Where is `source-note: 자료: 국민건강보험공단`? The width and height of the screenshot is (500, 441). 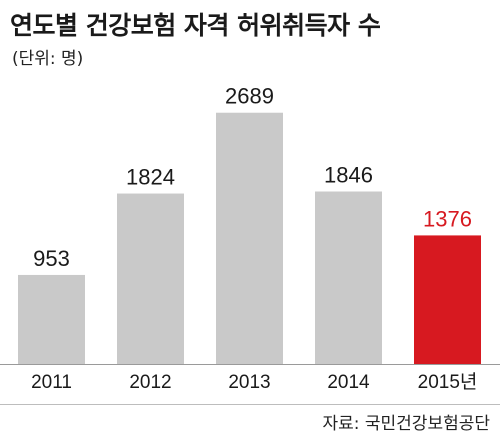 source-note: 자료: 국민건강보험공단 is located at coordinates (406, 424).